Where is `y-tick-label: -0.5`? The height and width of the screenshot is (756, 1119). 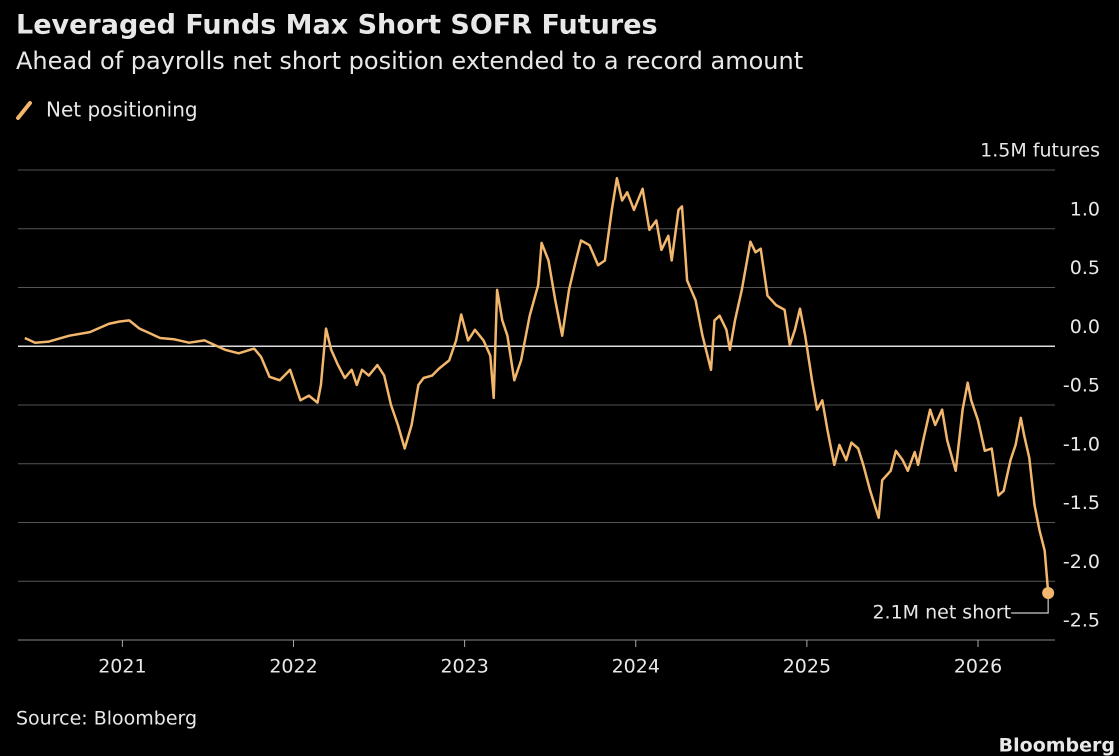 y-tick-label: -0.5 is located at coordinates (1081, 386).